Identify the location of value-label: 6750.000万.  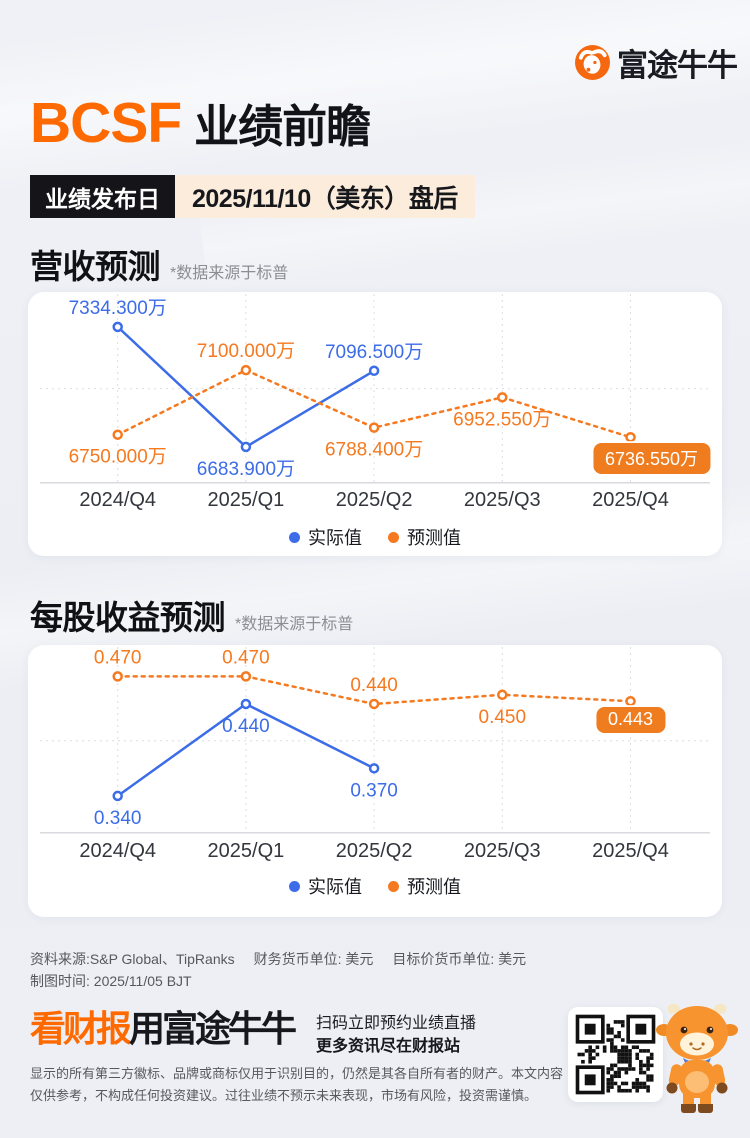
(118, 457).